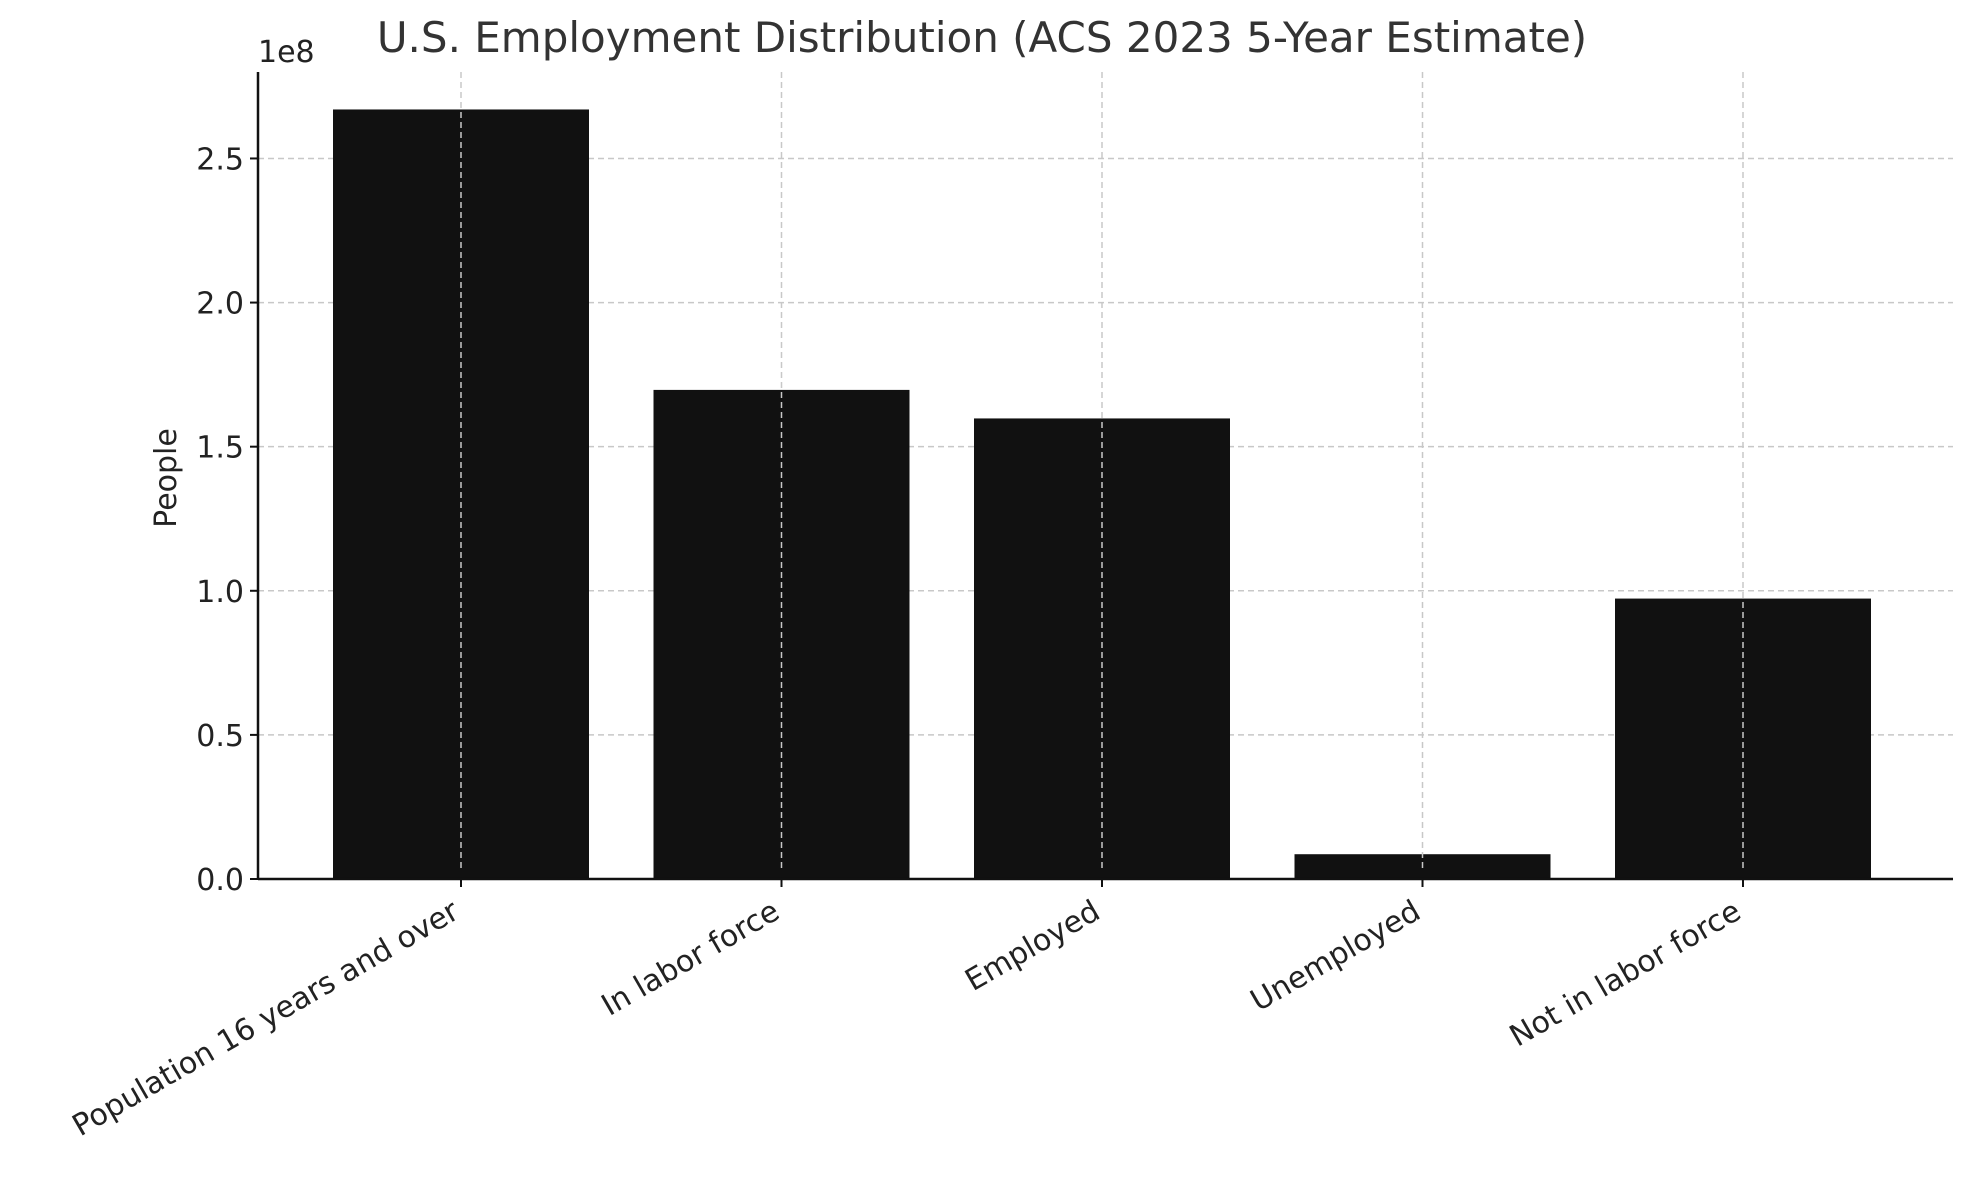 The image size is (1963, 1180). I want to click on x-tick-label: Not in labor force, so click(1625, 974).